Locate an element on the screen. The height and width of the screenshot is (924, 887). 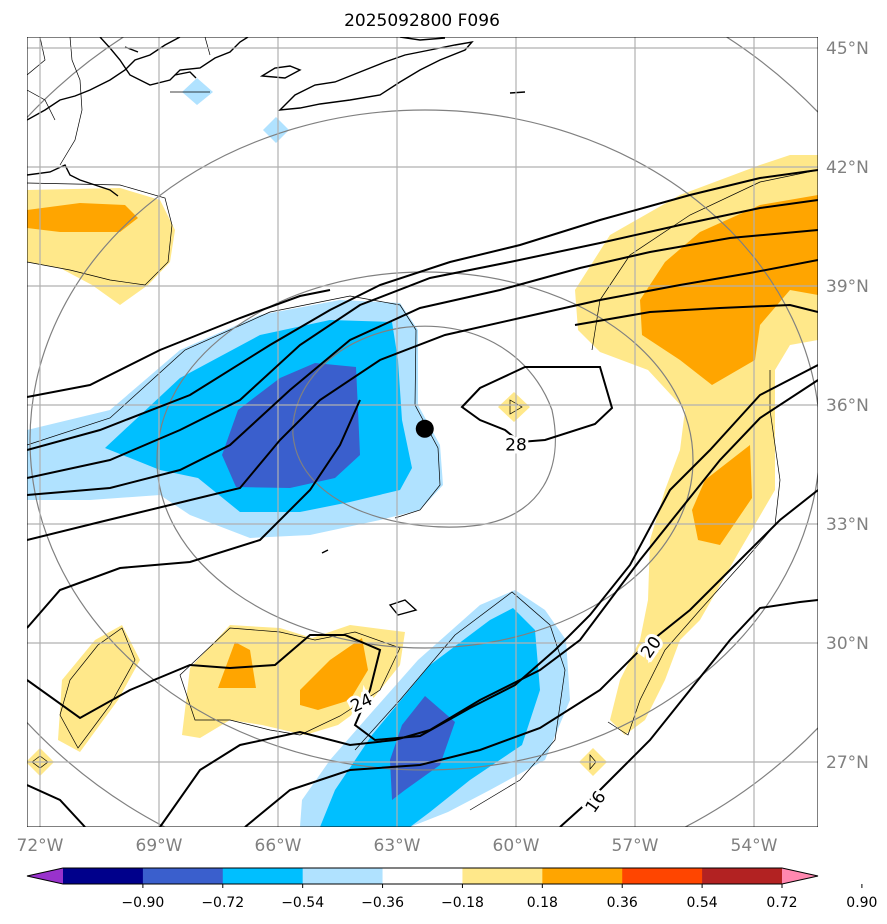
contour-label: 28 is located at coordinates (516, 446).